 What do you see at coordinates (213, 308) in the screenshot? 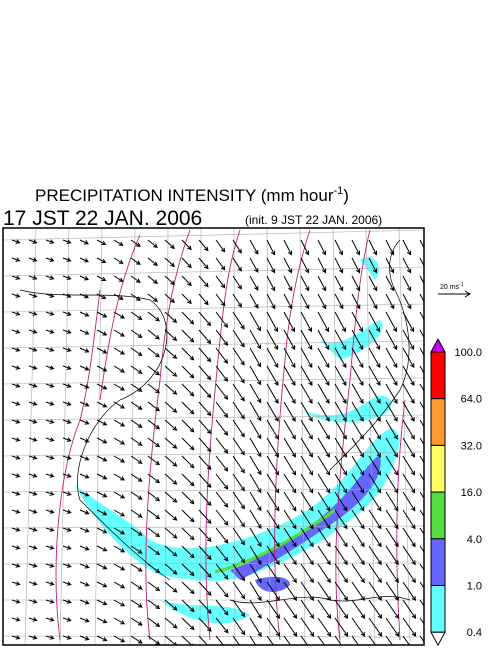
I see `grid-line` at bounding box center [213, 308].